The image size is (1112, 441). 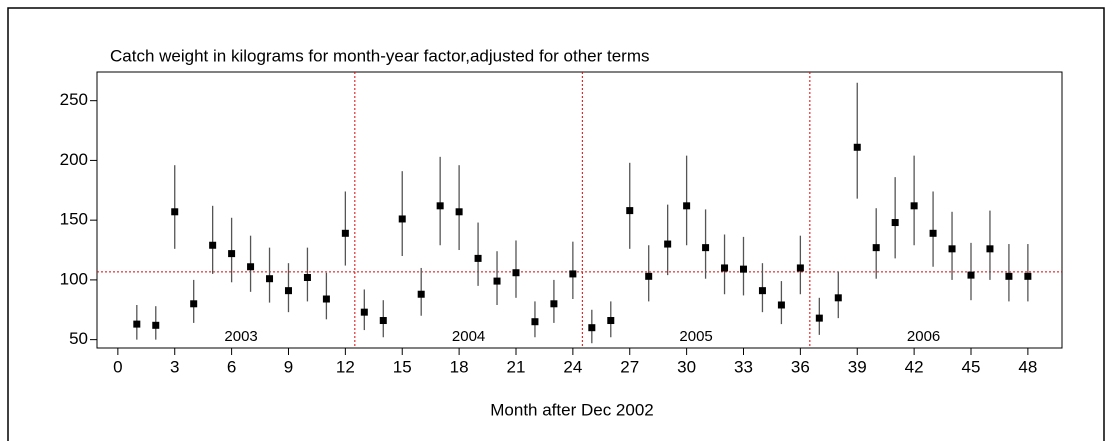 What do you see at coordinates (74, 159) in the screenshot?
I see `y-tick-label: 200` at bounding box center [74, 159].